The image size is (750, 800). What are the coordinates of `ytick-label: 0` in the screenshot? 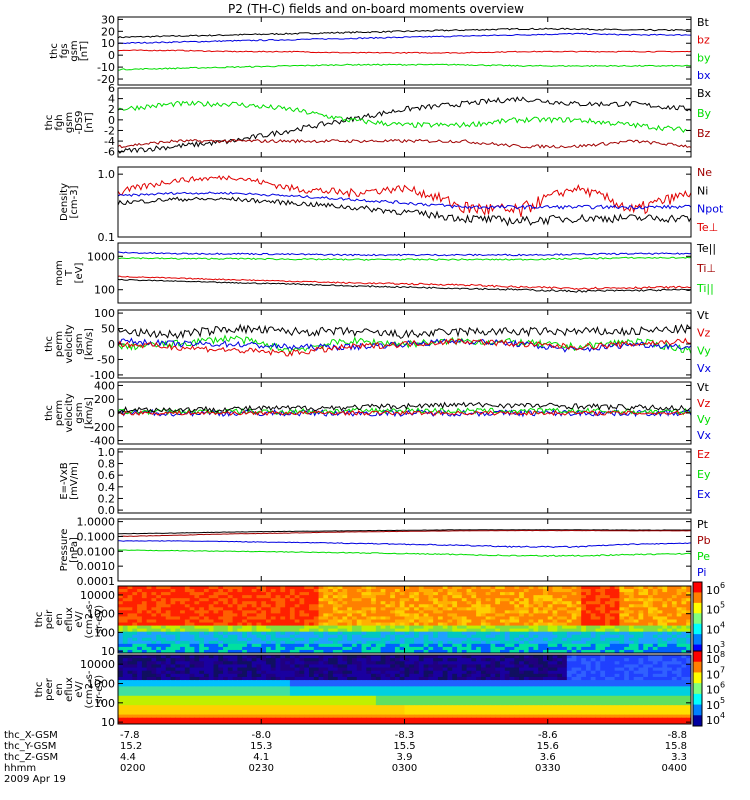 It's located at (111, 55).